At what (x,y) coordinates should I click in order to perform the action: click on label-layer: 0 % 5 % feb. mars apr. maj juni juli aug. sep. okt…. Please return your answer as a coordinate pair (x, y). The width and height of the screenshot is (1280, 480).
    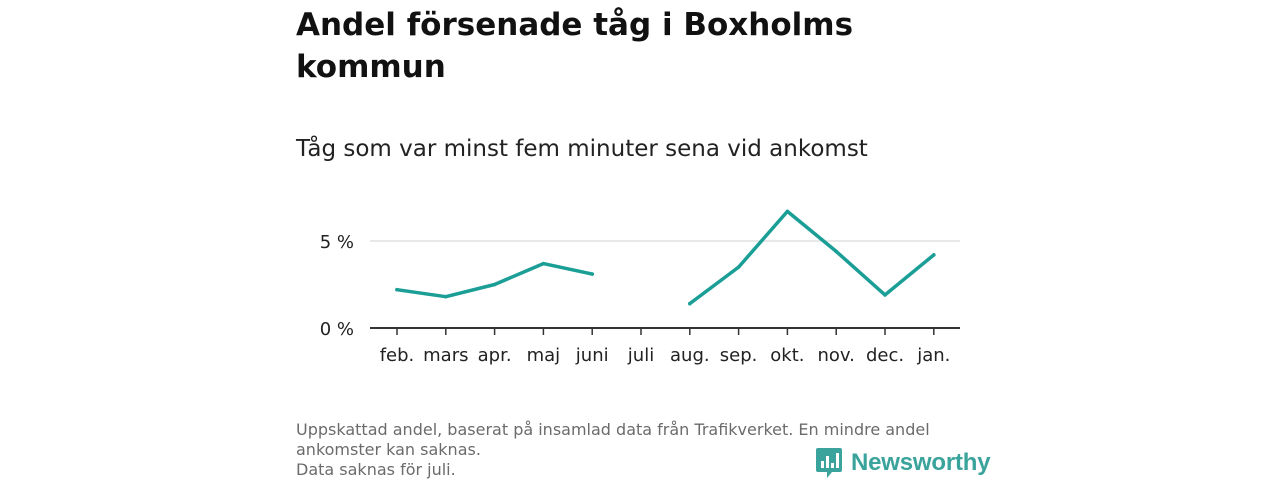
    Looking at the image, I should click on (635, 299).